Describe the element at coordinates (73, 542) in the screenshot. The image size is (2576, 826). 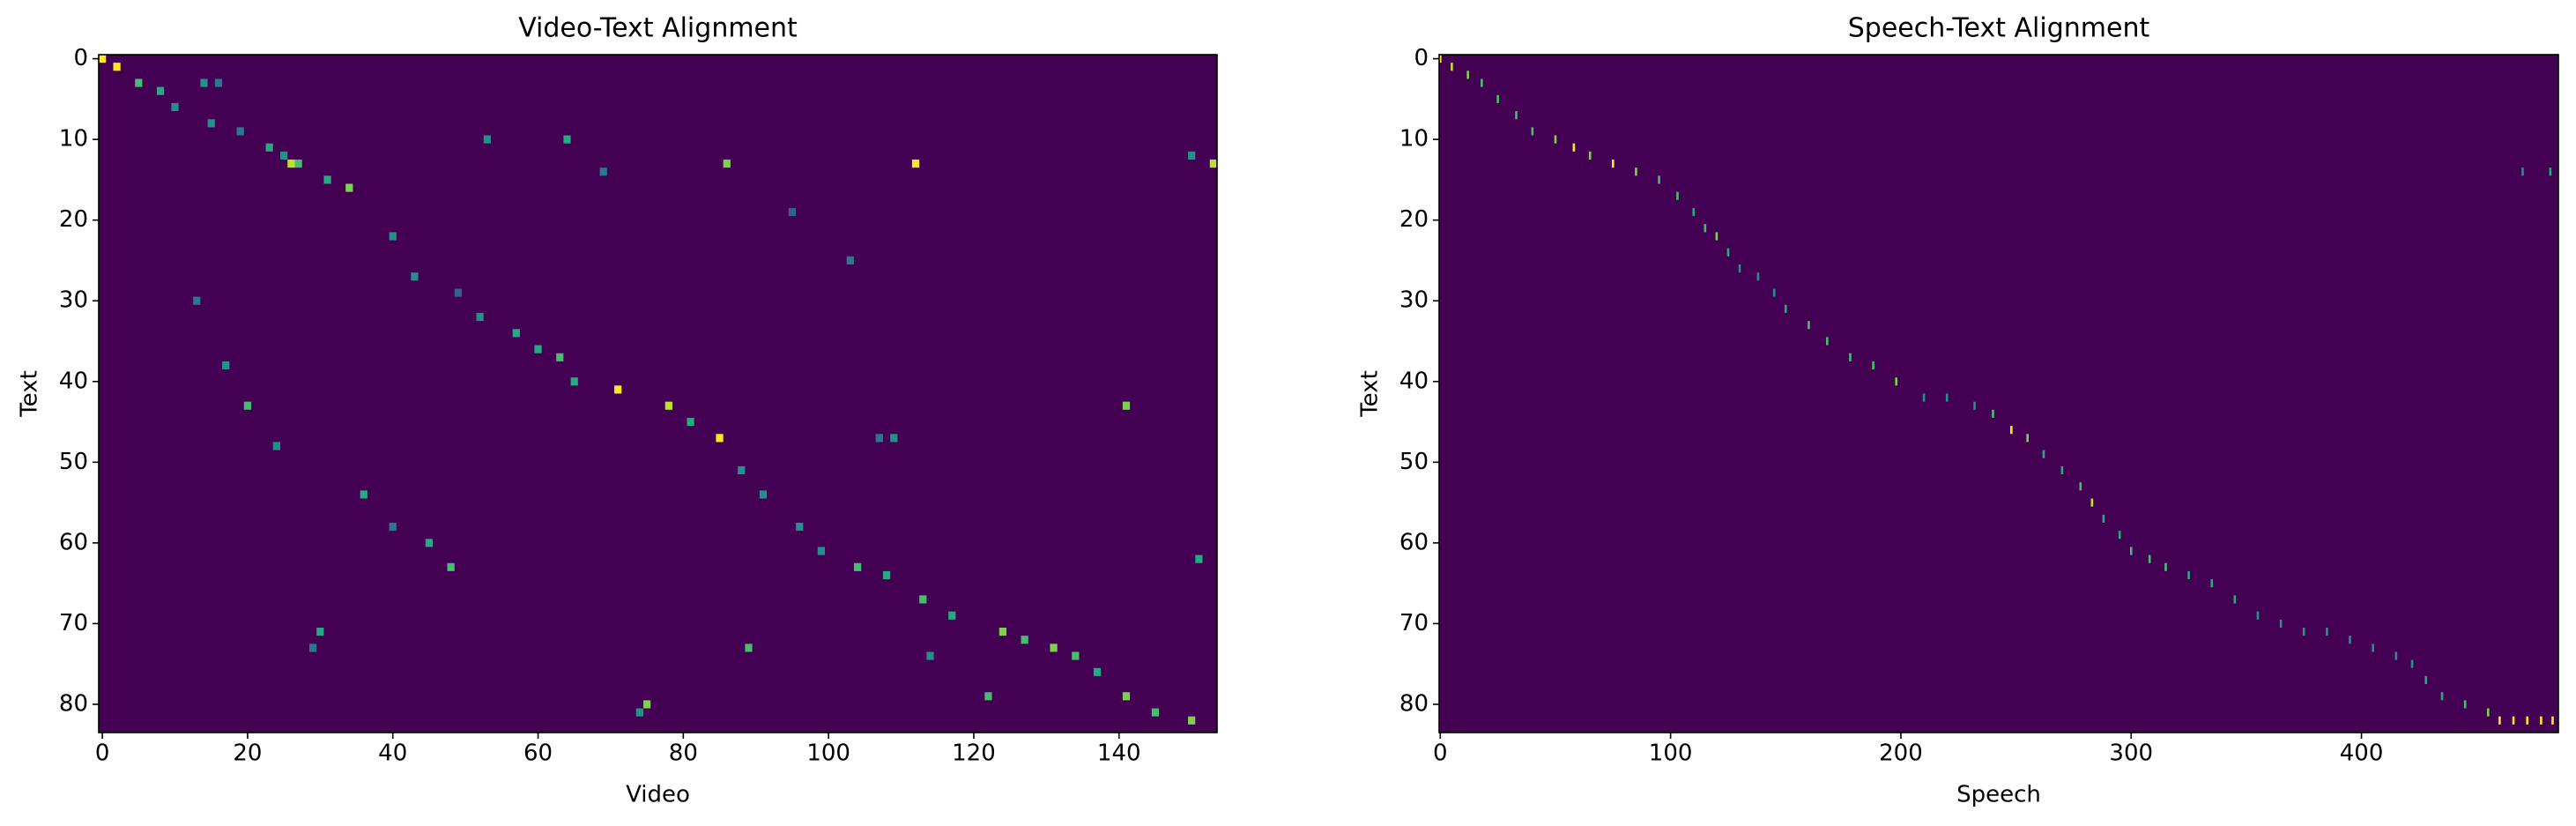
I see `y-tick-label: 60` at that location.